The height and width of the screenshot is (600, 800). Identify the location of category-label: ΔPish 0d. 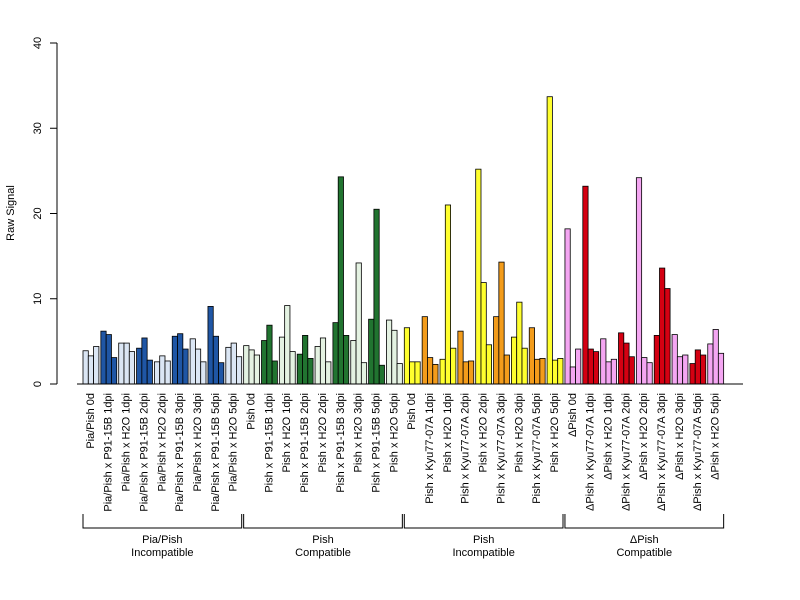
(573, 415).